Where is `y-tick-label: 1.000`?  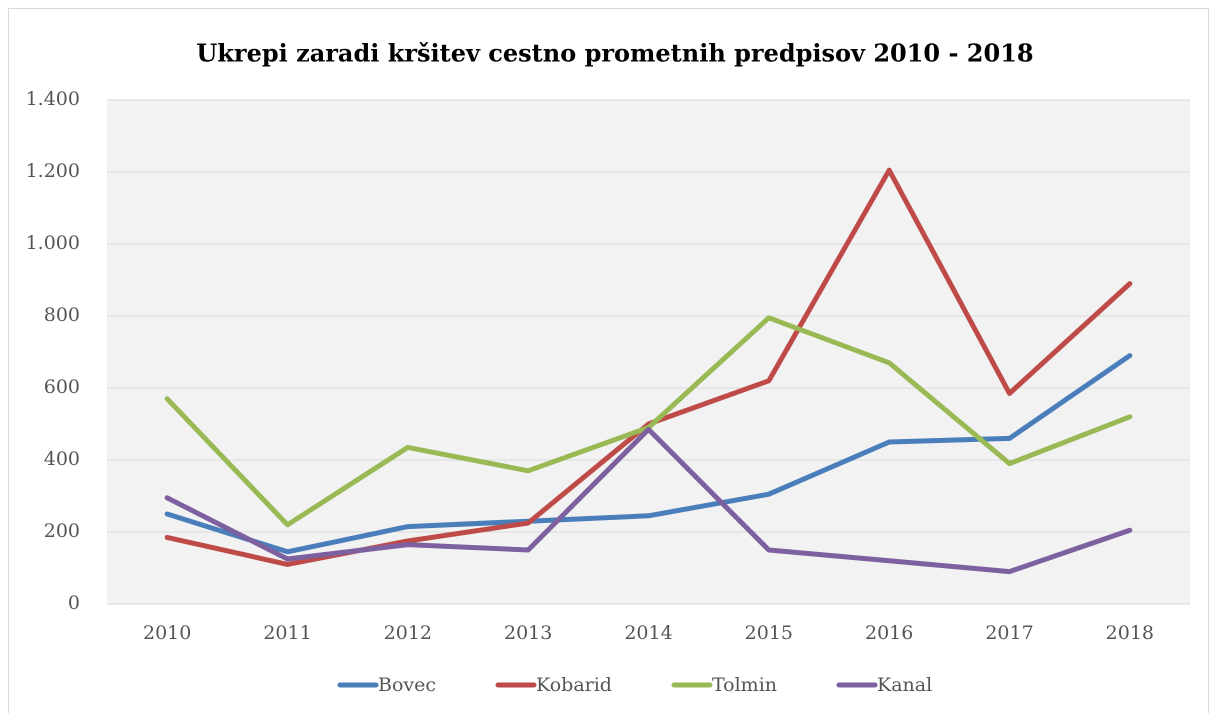 y-tick-label: 1.000 is located at coordinates (53, 243).